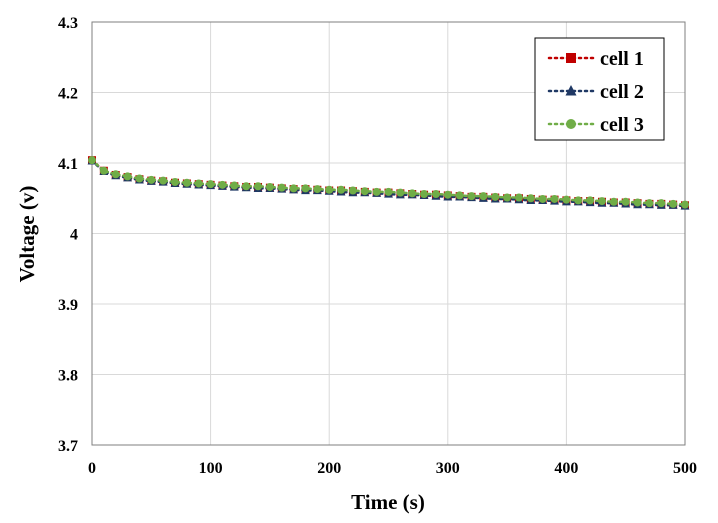 The width and height of the screenshot is (718, 523). Describe the element at coordinates (68, 376) in the screenshot. I see `y-tick-label: 3.8` at that location.